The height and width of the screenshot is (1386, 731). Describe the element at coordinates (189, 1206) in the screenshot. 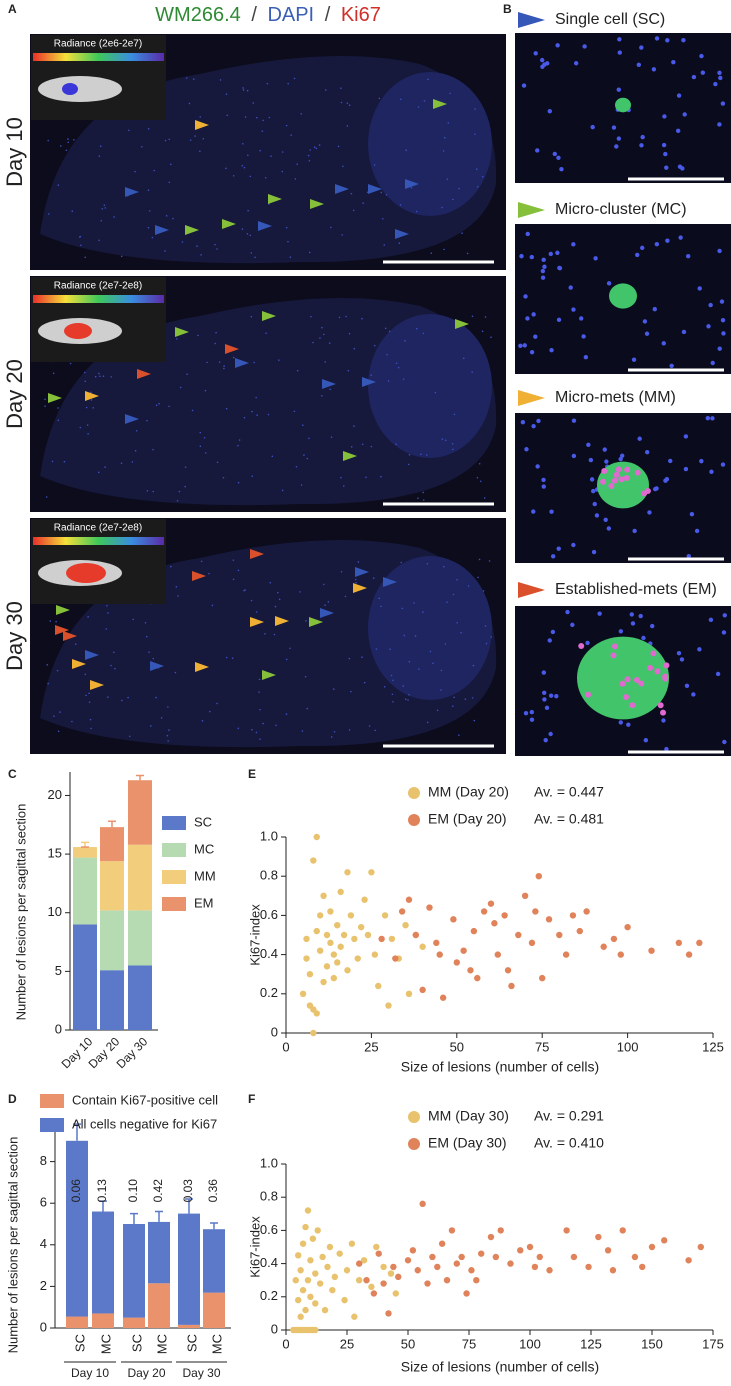

I see `error-bar` at that location.